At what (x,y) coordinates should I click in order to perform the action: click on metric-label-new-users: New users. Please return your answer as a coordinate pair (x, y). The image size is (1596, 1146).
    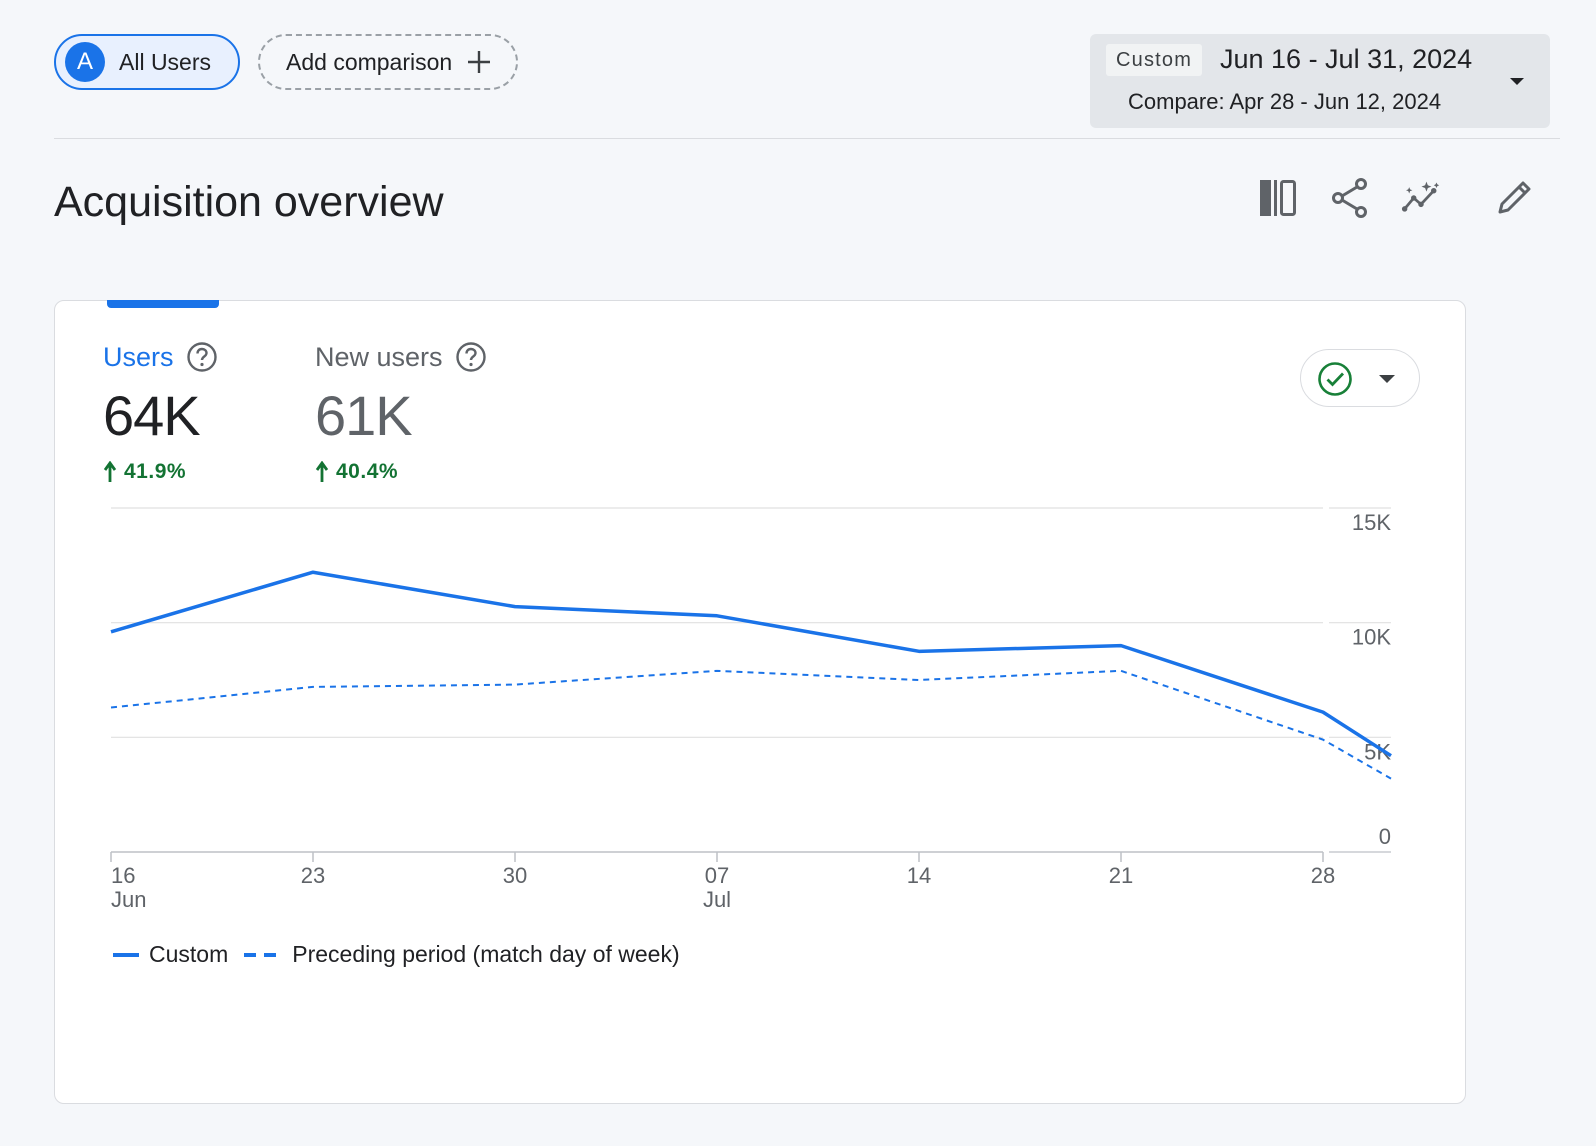
    Looking at the image, I should click on (379, 356).